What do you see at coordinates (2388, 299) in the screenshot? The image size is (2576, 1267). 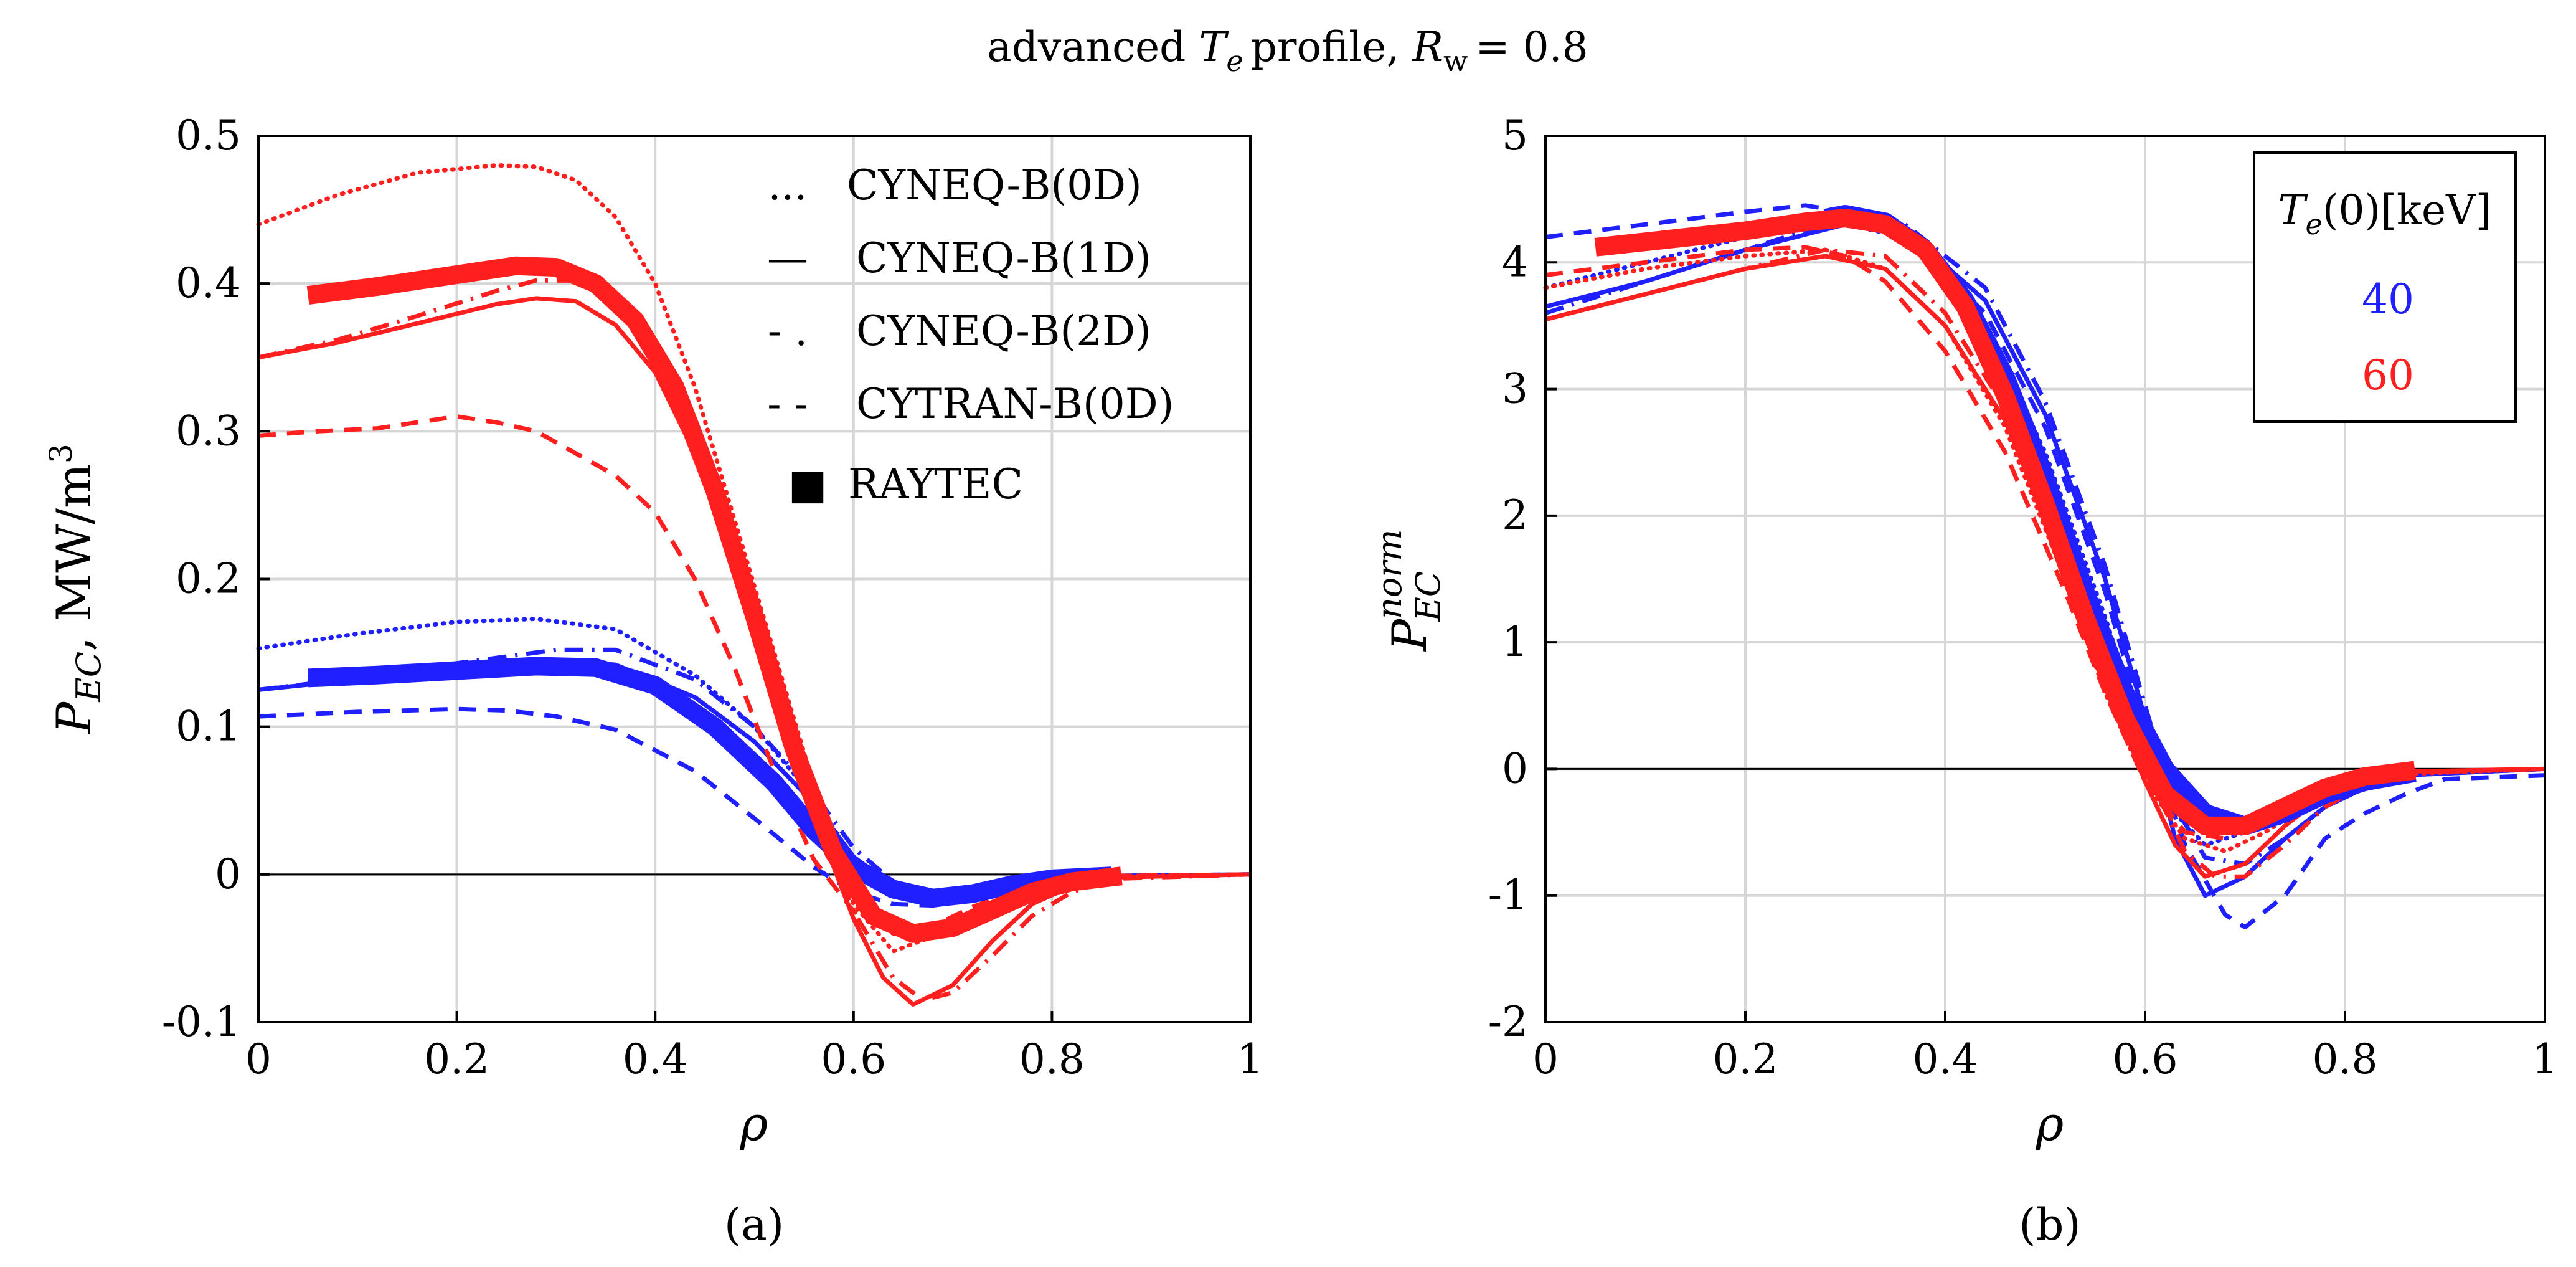 I see `legend-b-entry-40: 40` at bounding box center [2388, 299].